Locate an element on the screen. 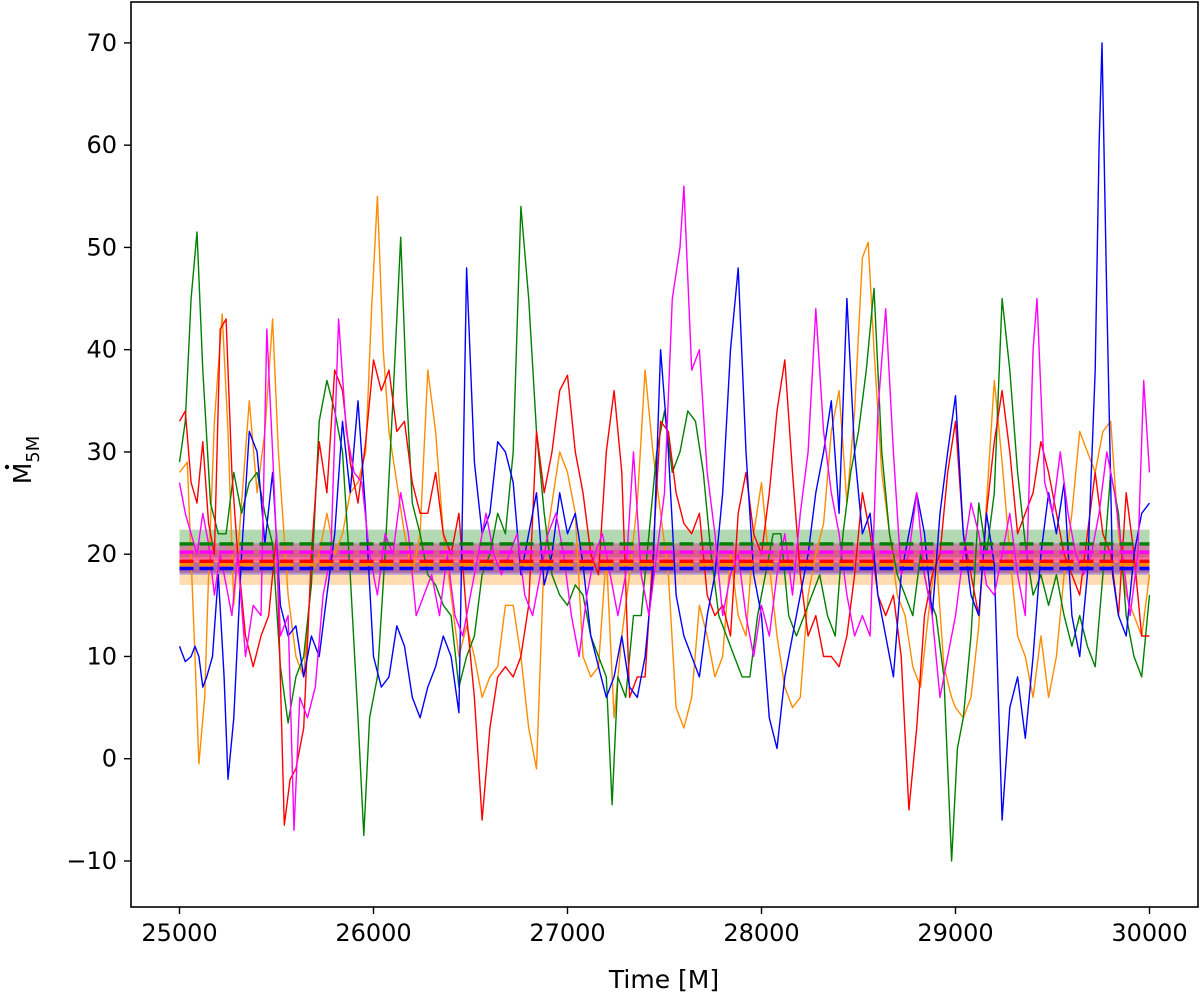 The image size is (1200, 995). x-tick-label: 27000 is located at coordinates (567, 933).